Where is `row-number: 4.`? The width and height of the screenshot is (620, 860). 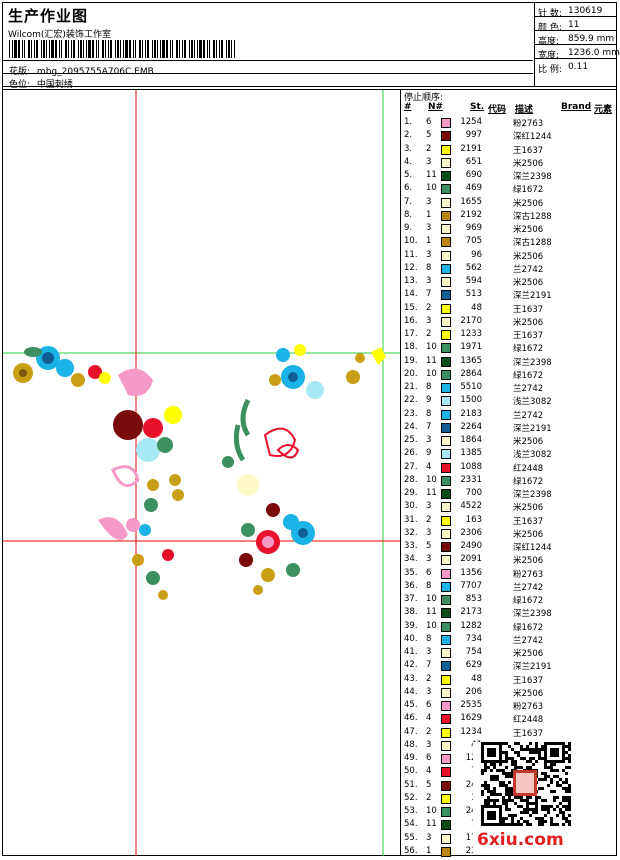
row-number: 4. is located at coordinates (408, 161).